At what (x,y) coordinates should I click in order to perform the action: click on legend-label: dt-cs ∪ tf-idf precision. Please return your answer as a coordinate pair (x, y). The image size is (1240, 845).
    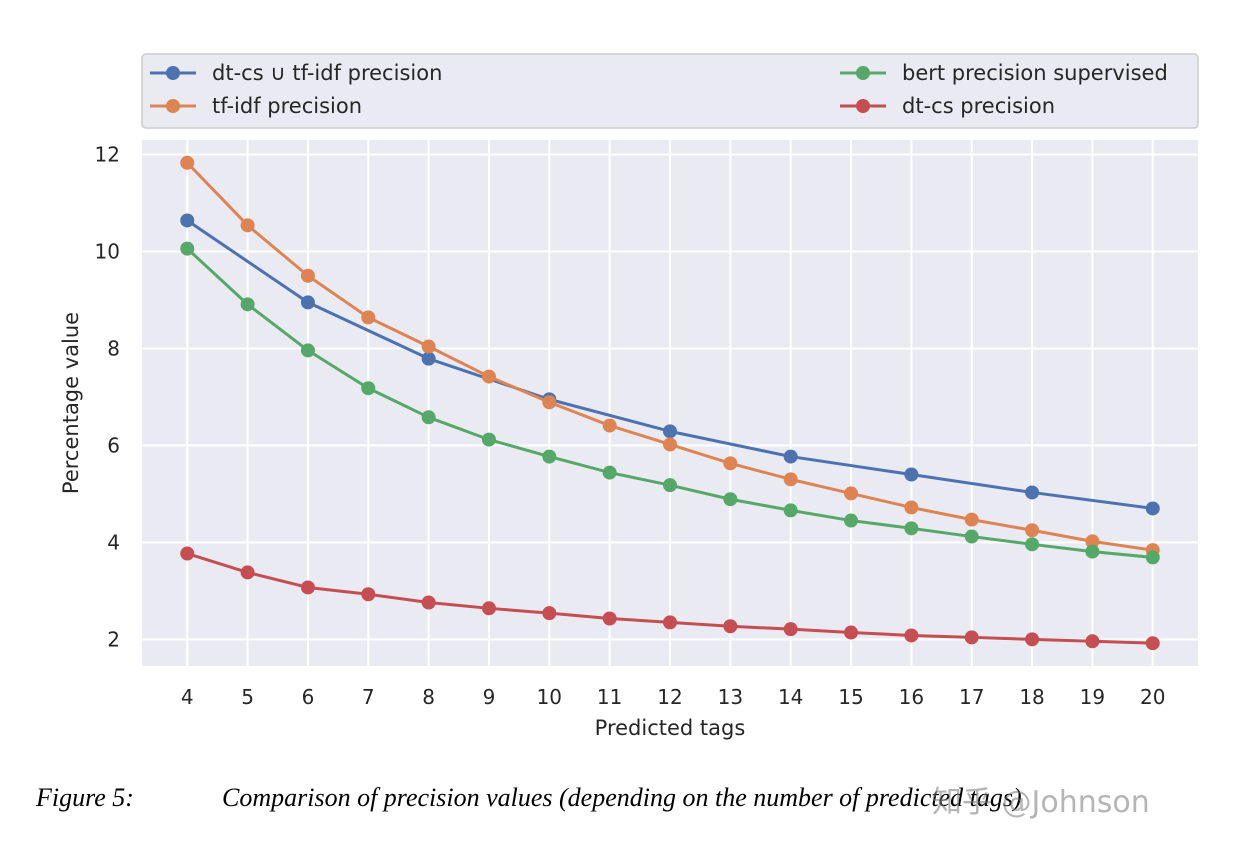
    Looking at the image, I should click on (327, 73).